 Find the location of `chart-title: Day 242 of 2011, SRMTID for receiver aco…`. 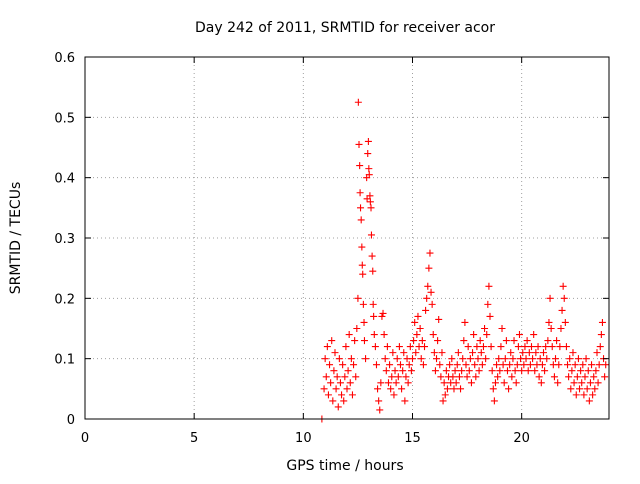

chart-title: Day 242 of 2011, SRMTID for receiver aco… is located at coordinates (345, 28).